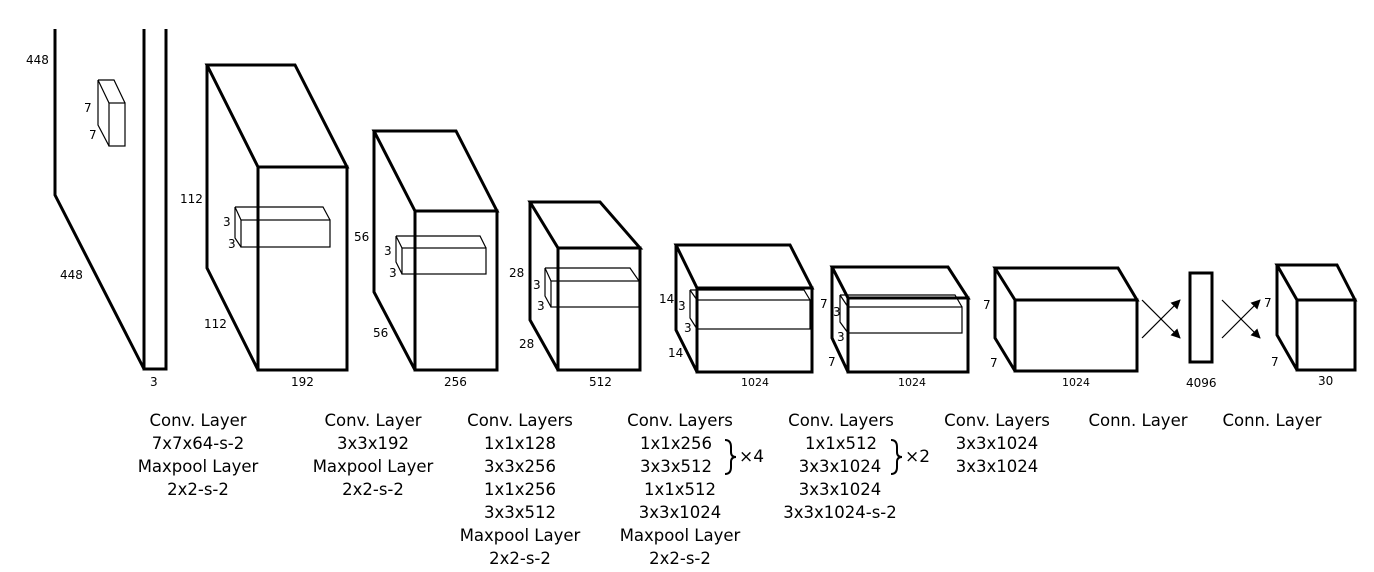 This screenshot has height=572, width=1374. Describe the element at coordinates (1201, 330) in the screenshot. I see `fc-4096-block: 4096` at that location.